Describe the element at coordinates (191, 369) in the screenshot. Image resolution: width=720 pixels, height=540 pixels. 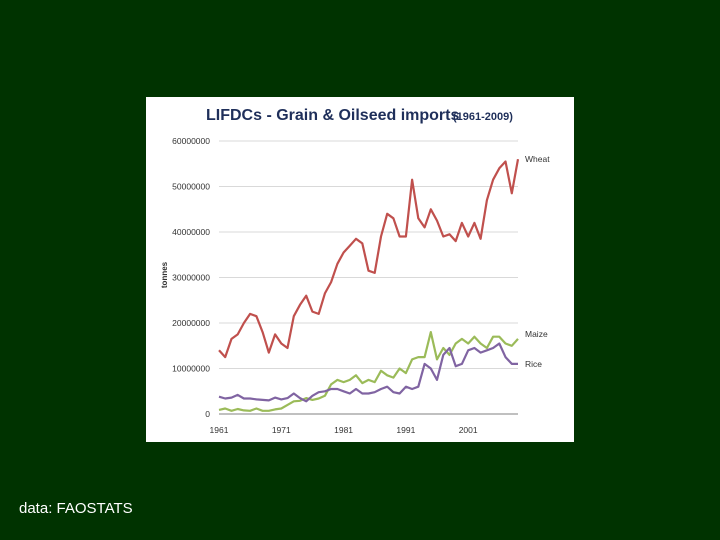
I see `y-tick-label: 10000000` at that location.